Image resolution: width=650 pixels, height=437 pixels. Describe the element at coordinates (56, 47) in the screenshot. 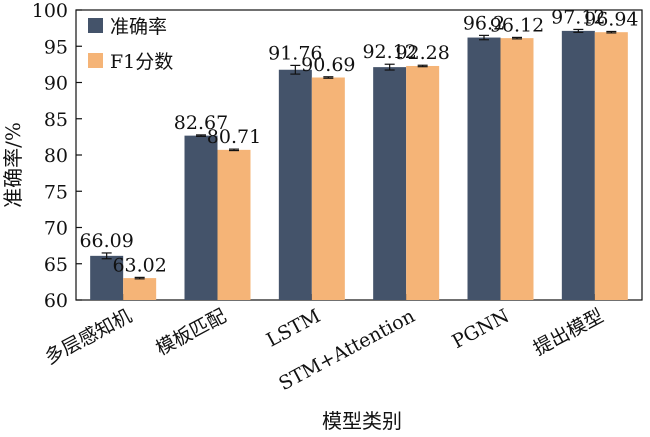

I see `y-tick-label: 95` at that location.